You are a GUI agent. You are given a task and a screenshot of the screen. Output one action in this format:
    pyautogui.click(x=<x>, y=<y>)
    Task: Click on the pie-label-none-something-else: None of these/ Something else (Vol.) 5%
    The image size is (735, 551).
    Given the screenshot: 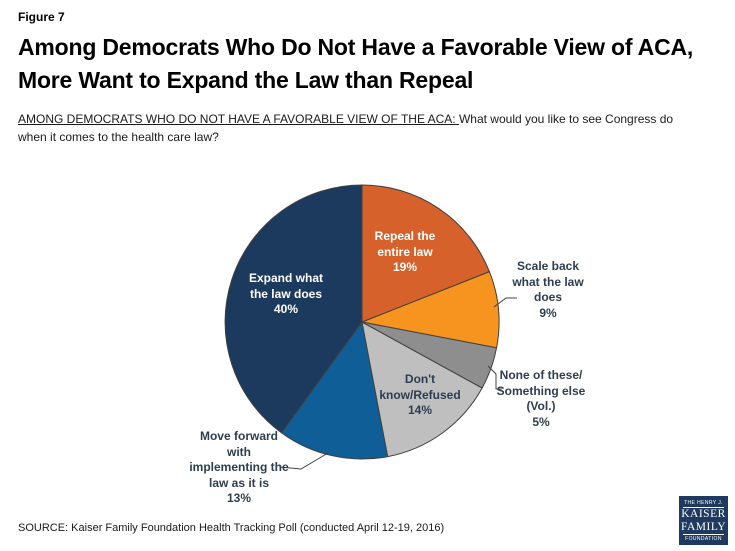 What is the action you would take?
    pyautogui.click(x=541, y=398)
    